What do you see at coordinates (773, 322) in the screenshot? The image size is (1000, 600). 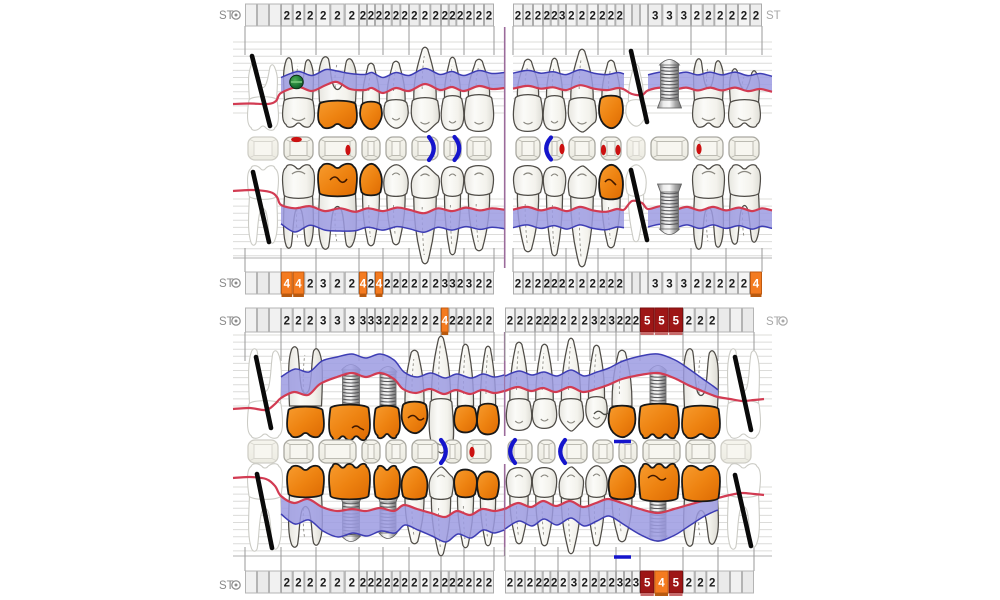 I see `svg-text: ST` at bounding box center [773, 322].